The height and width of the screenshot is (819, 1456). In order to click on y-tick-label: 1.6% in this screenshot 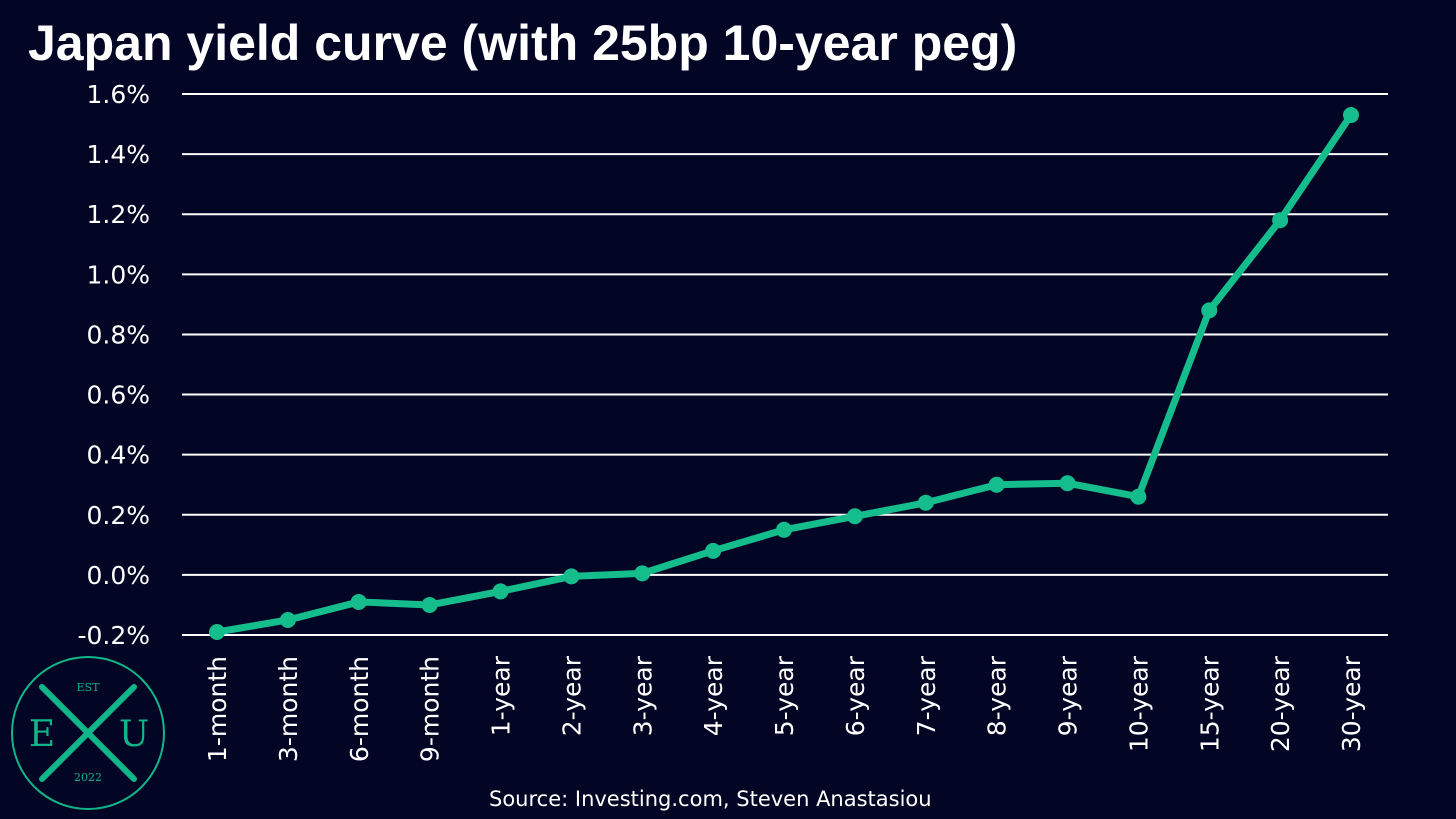, I will do `click(118, 94)`.